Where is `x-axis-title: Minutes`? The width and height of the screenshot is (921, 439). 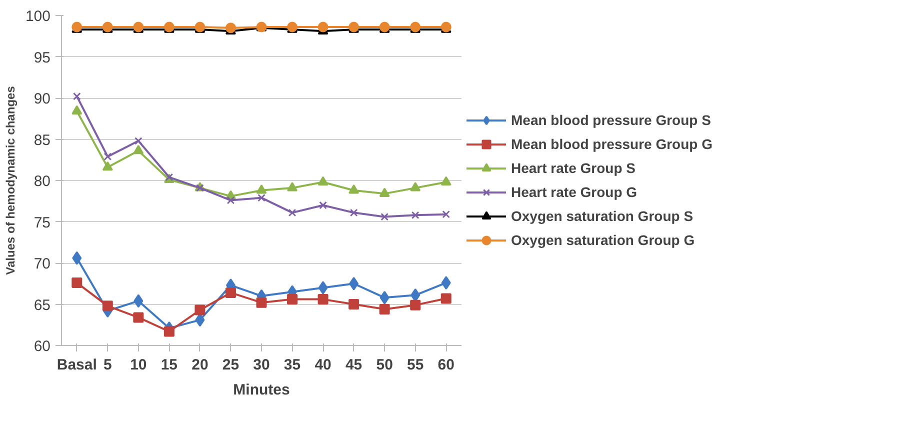 x-axis-title: Minutes is located at coordinates (261, 390).